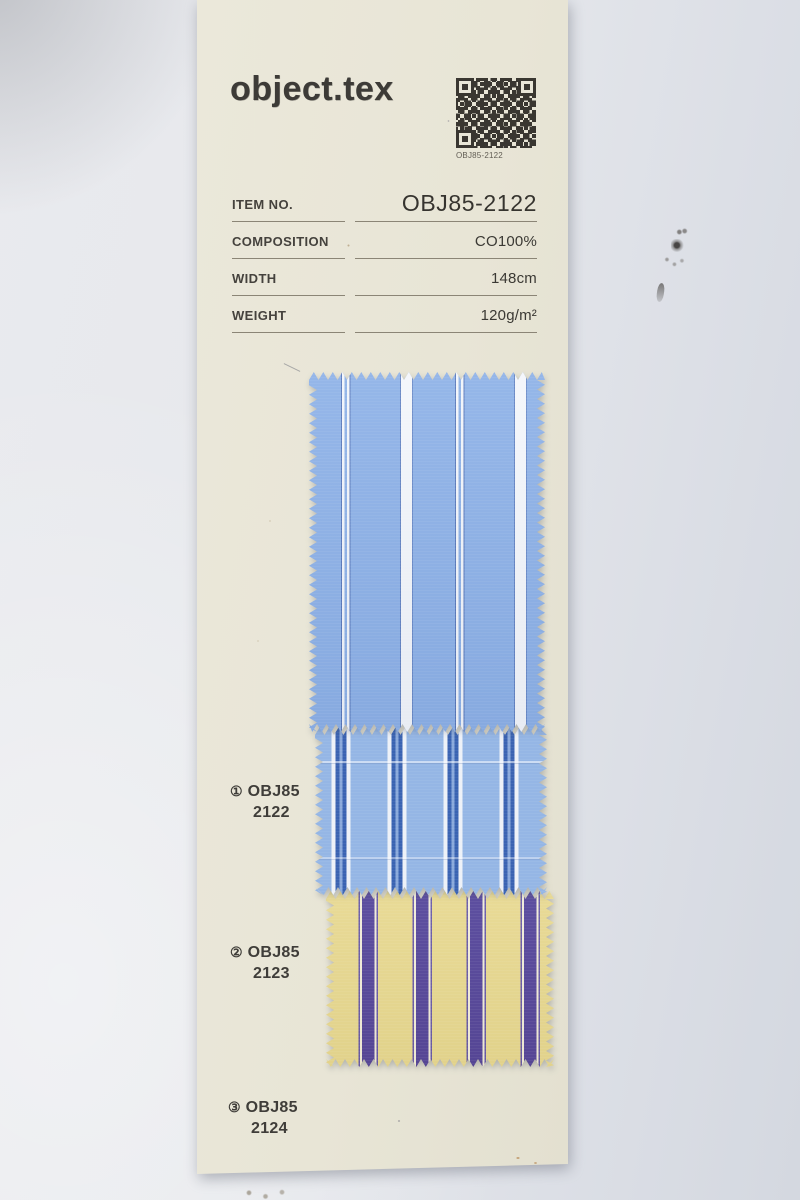 The width and height of the screenshot is (800, 1200). I want to click on marker-3-icon: ③, so click(234, 1107).